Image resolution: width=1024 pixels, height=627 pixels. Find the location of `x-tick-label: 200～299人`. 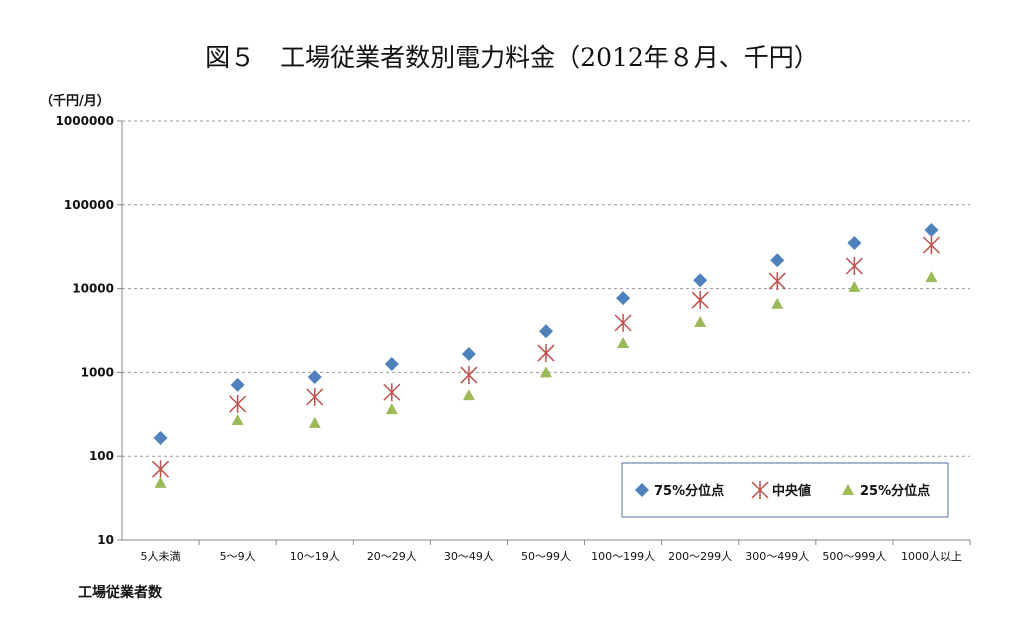

x-tick-label: 200～299人 is located at coordinates (700, 556).